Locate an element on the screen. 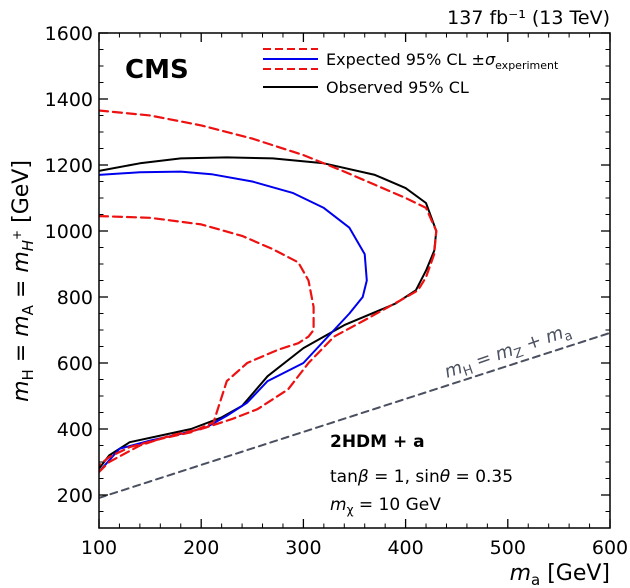 This screenshot has width=630, height=588. x-tick-label: 600 is located at coordinates (610, 548).